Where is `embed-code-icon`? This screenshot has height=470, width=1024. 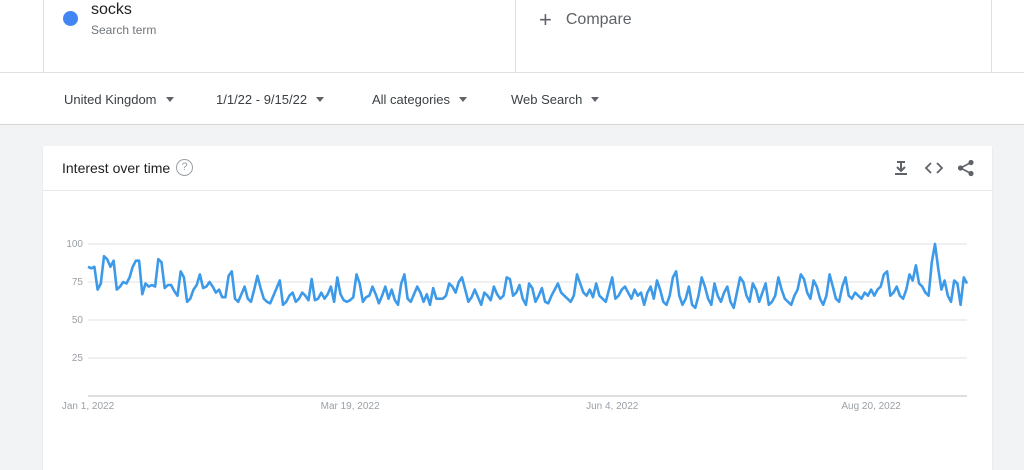 embed-code-icon is located at coordinates (934, 168).